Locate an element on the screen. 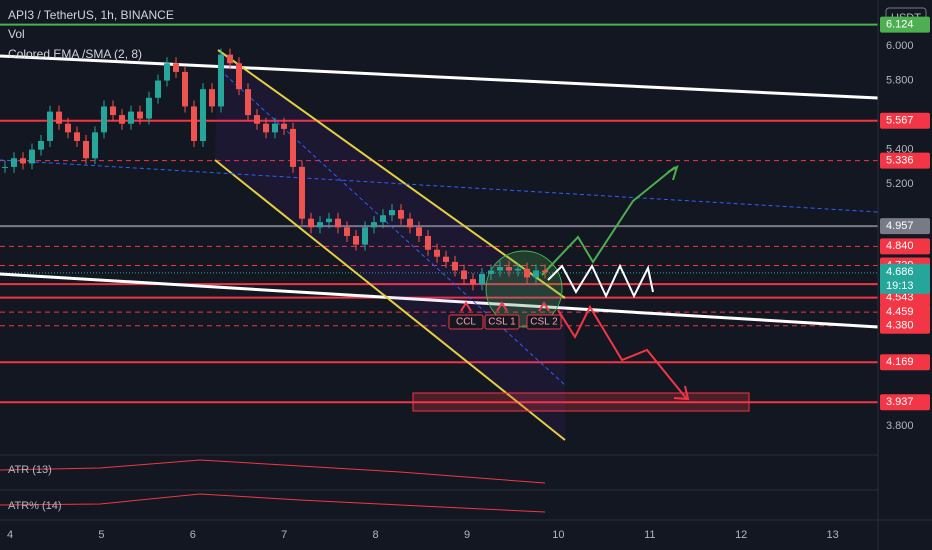 This screenshot has height=550, width=932. time-tick-label: 10 is located at coordinates (558, 535).